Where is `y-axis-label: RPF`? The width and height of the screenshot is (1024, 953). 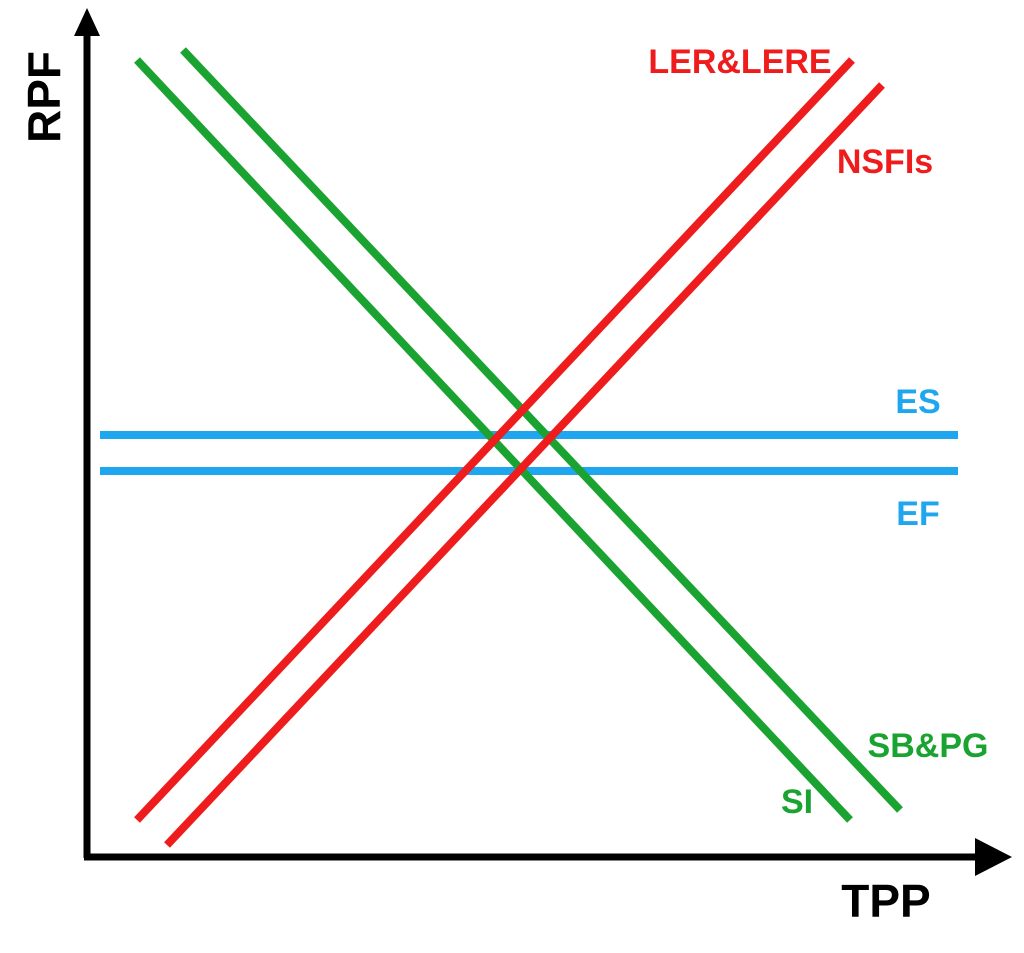 y-axis-label: RPF is located at coordinates (44, 97).